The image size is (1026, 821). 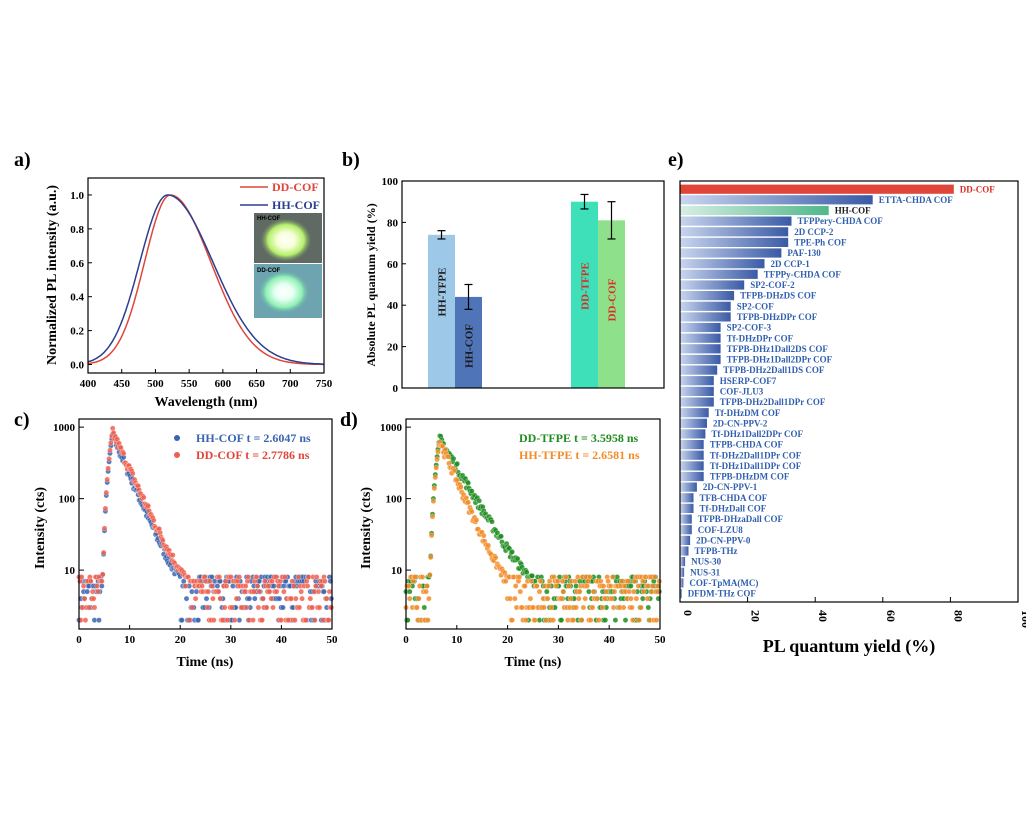 I want to click on panel-c-points, so click(x=205, y=524).